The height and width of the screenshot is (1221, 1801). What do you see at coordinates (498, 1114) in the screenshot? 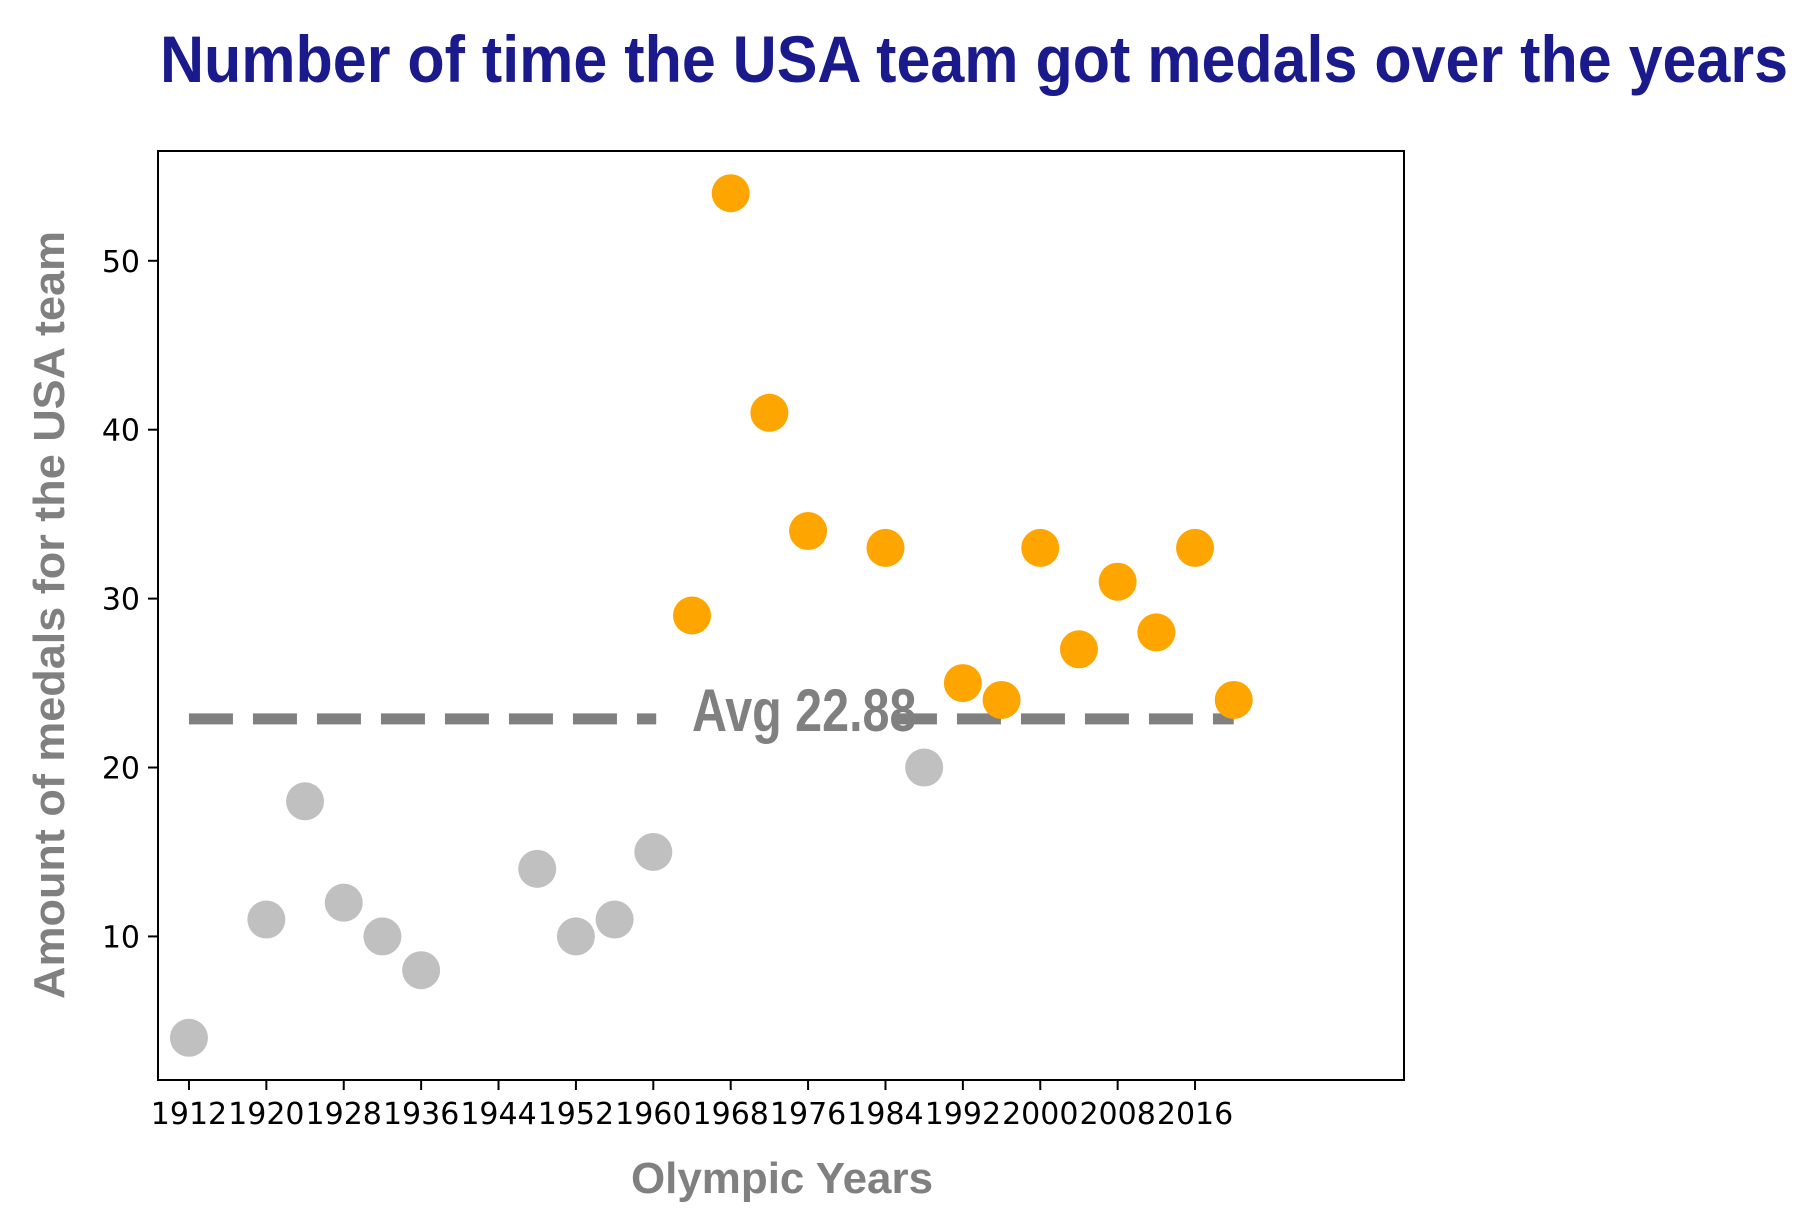
I see `x-tick-label: 1944` at bounding box center [498, 1114].